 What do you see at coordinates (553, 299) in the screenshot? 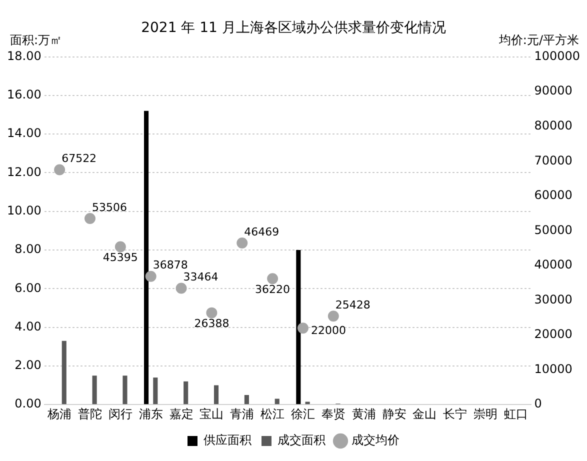
I see `y2-tick-label: 30000` at bounding box center [553, 299].